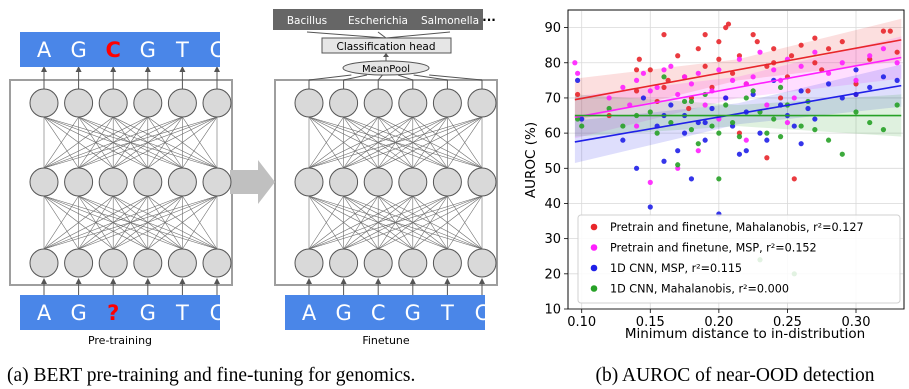 The height and width of the screenshot is (389, 909). What do you see at coordinates (734, 375) in the screenshot?
I see `caption-b: (b) AUROC of near-OOD detection` at bounding box center [734, 375].